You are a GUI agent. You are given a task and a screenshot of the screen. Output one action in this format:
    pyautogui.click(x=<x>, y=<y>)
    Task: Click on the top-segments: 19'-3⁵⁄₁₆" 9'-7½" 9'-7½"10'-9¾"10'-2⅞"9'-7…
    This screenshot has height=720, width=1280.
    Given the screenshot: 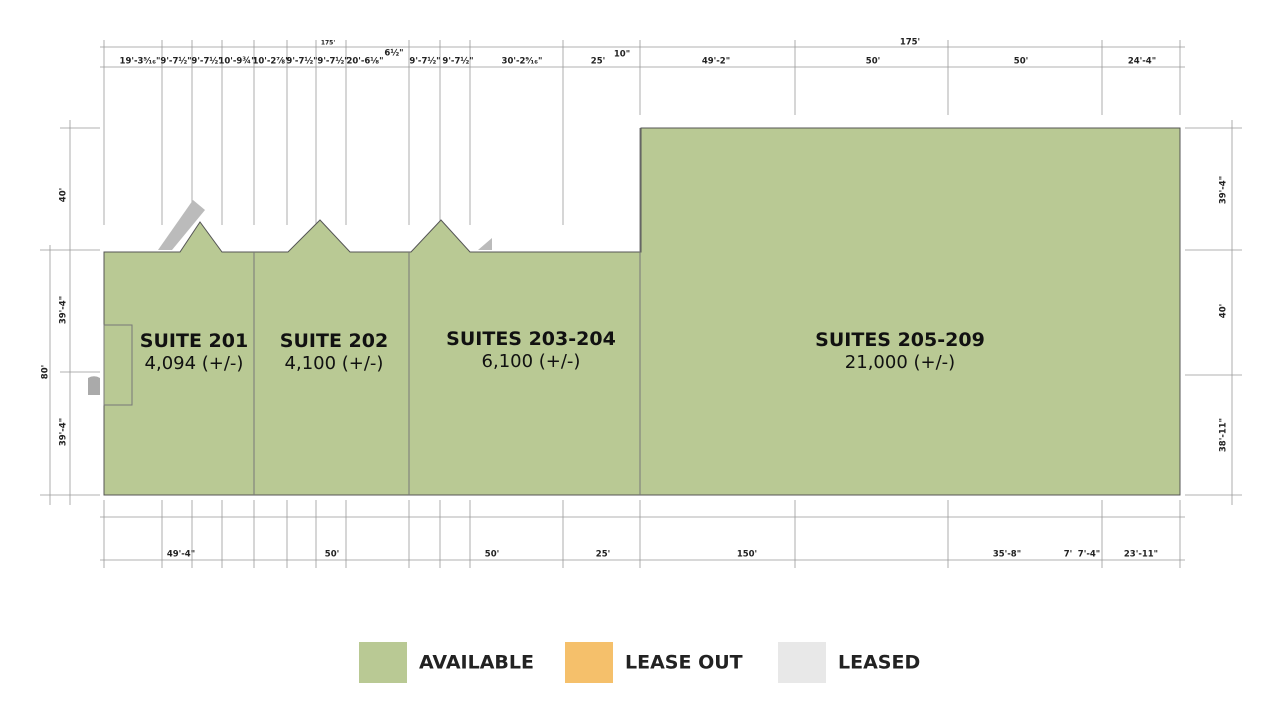 What is the action you would take?
    pyautogui.click(x=638, y=61)
    